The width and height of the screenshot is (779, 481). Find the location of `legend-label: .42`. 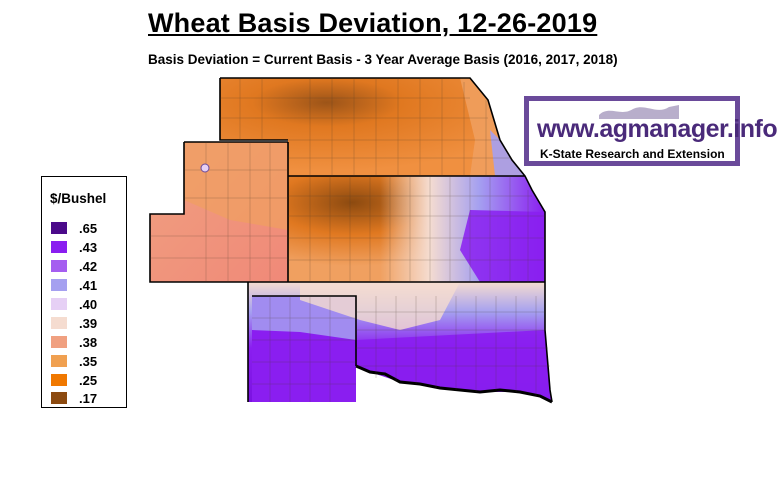

legend-label: .42 is located at coordinates (88, 266).